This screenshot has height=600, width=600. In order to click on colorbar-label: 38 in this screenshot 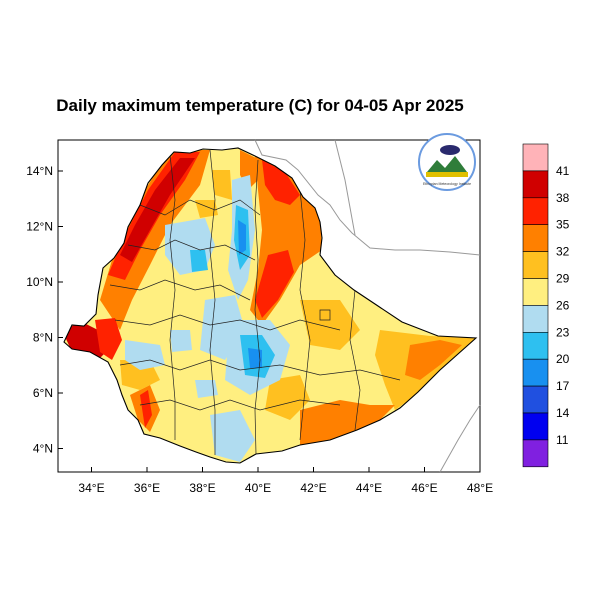, I will do `click(563, 198)`.